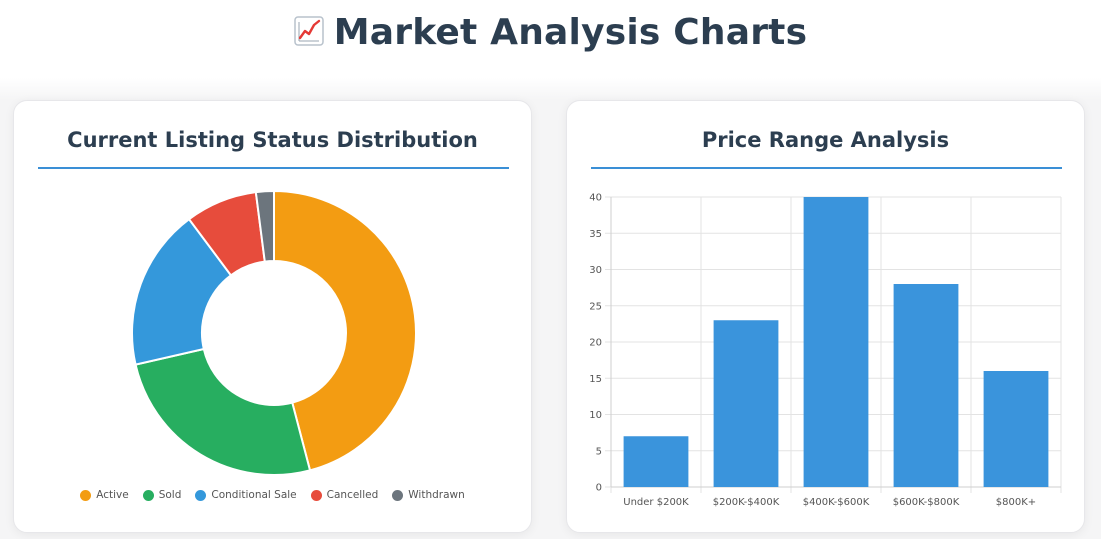 The width and height of the screenshot is (1101, 539). What do you see at coordinates (599, 488) in the screenshot?
I see `y-tick-label: 0` at bounding box center [599, 488].